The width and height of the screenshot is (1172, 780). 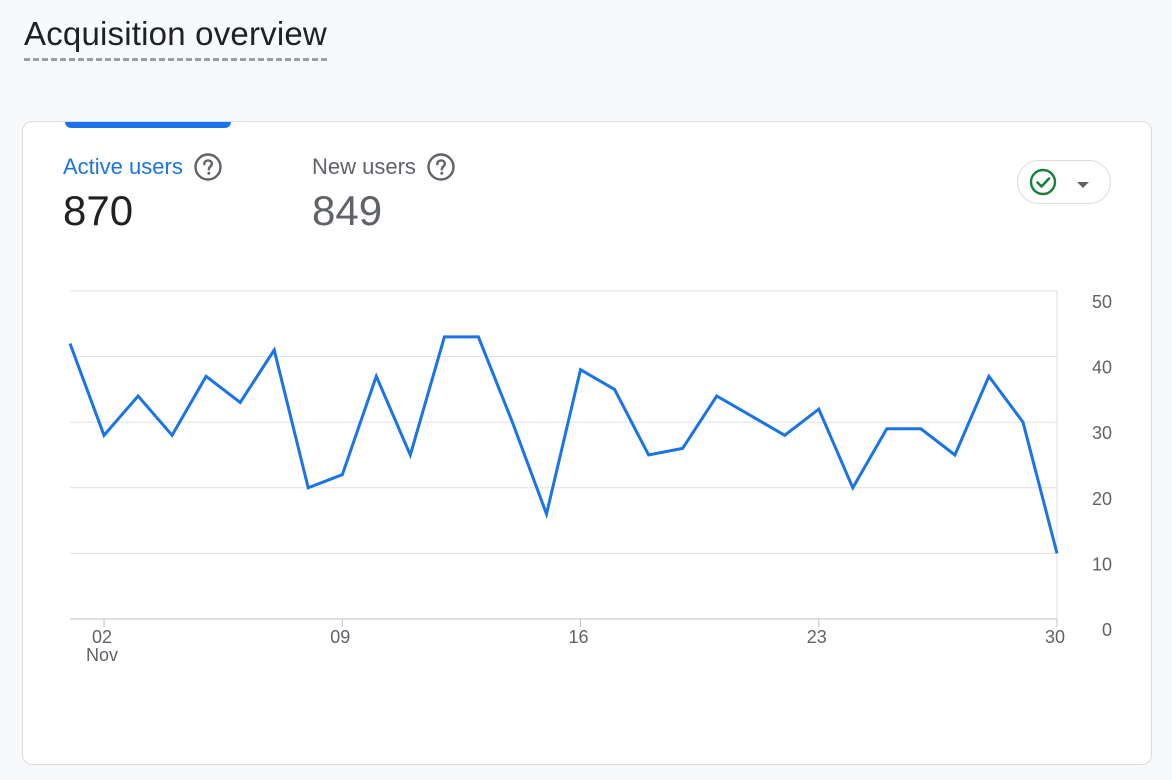 I want to click on caret-down-icon, so click(x=1083, y=182).